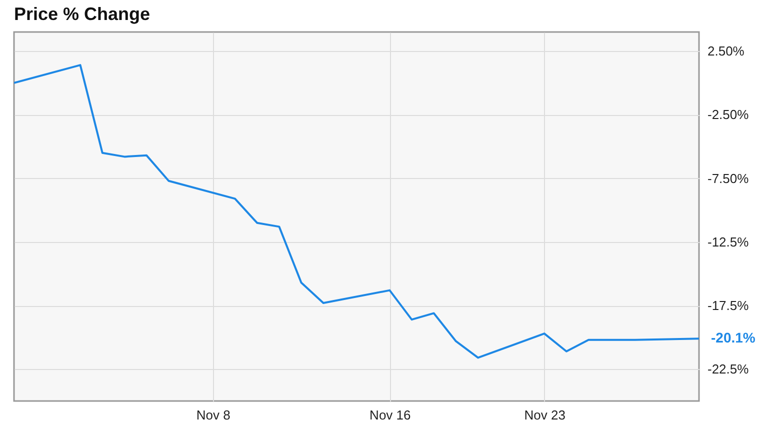  What do you see at coordinates (213, 415) in the screenshot?
I see `x-tick-label: Nov 8` at bounding box center [213, 415].